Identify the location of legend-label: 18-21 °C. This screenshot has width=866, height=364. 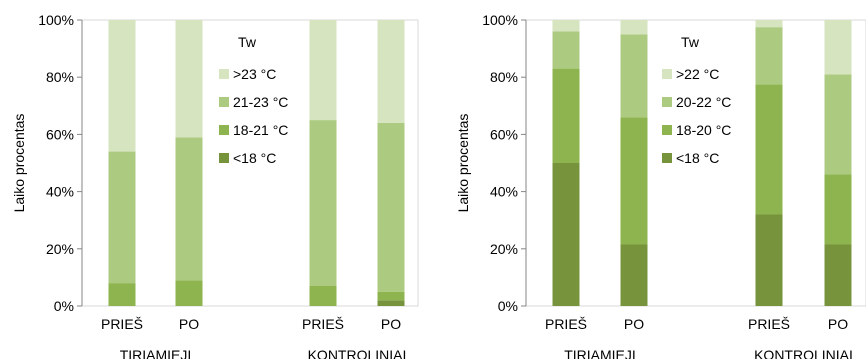
(260, 130).